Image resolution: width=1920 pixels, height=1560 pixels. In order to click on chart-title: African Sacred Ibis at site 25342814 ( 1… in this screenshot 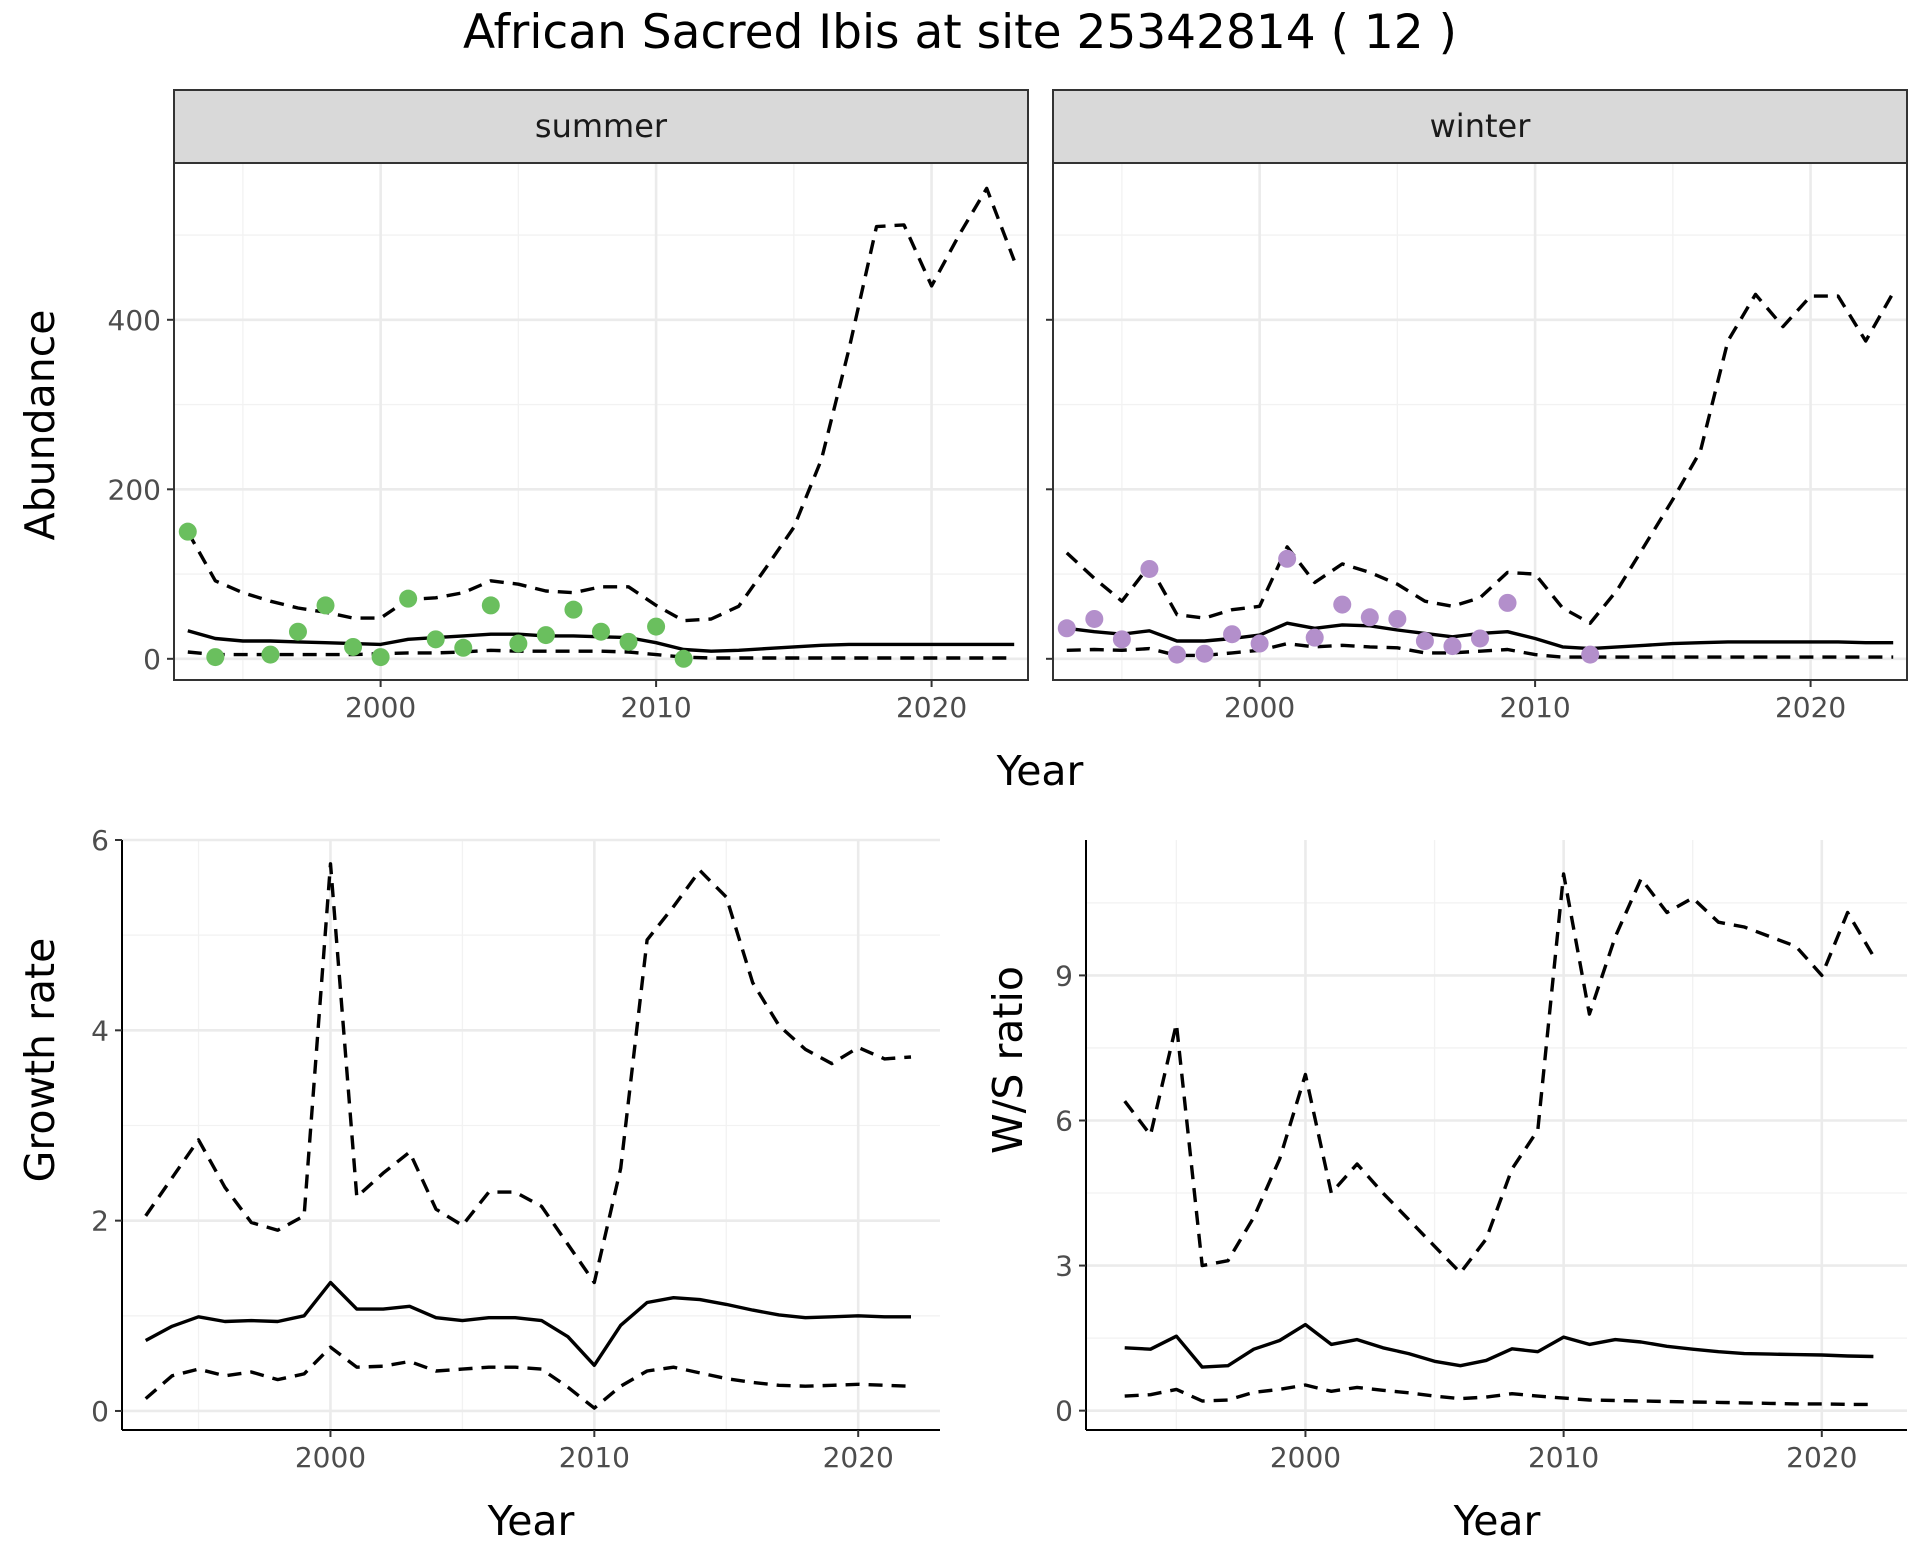, I will do `click(960, 32)`.